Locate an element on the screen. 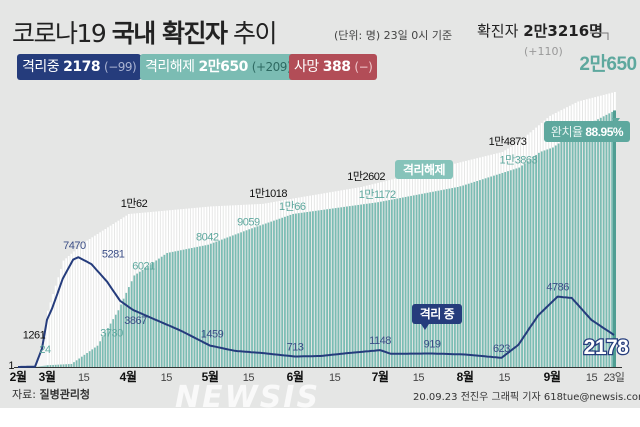 The image size is (640, 427). x-tick-label: 9월 is located at coordinates (552, 376).